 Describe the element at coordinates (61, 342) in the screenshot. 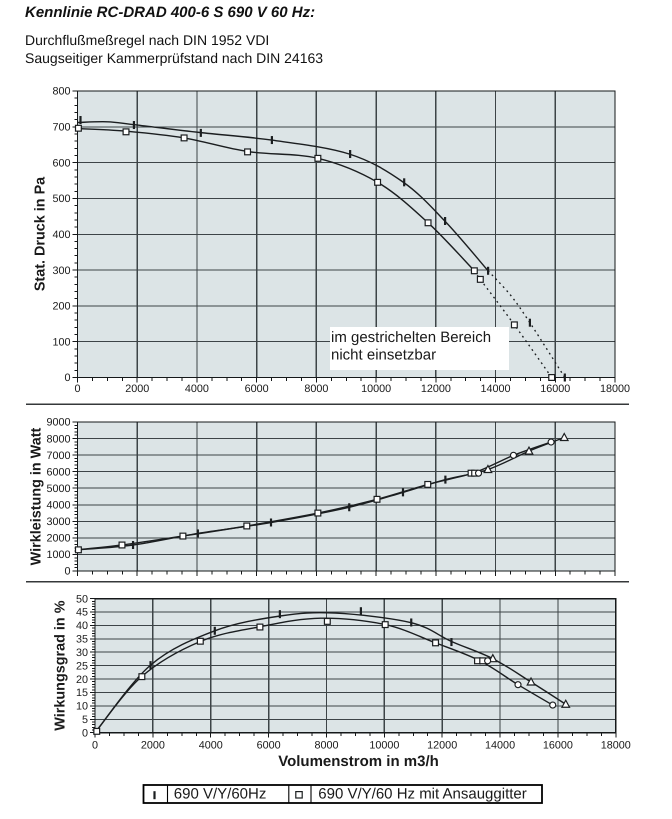

I see `svg-text: 100` at that location.